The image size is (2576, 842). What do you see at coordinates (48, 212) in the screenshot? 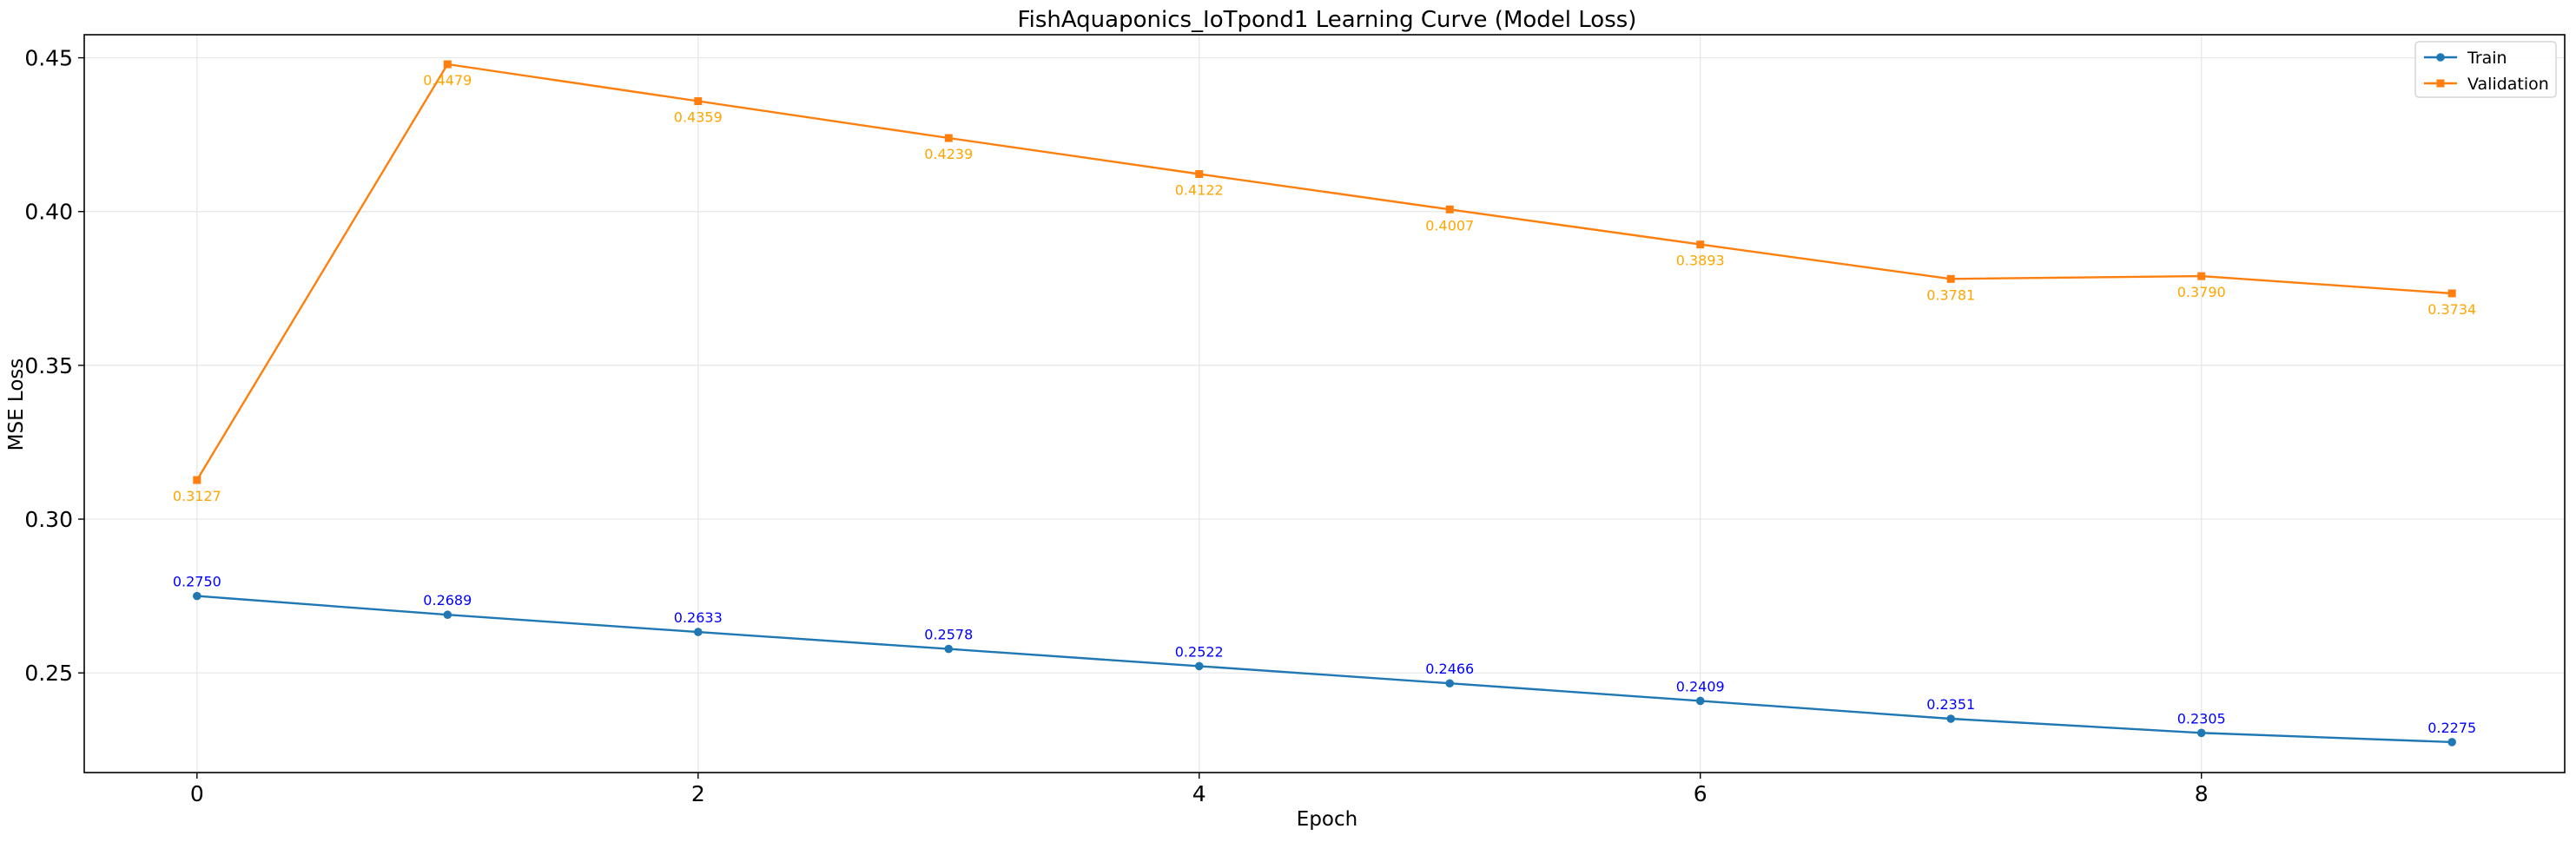
I see `y-tick-label: 0.40` at bounding box center [48, 212].